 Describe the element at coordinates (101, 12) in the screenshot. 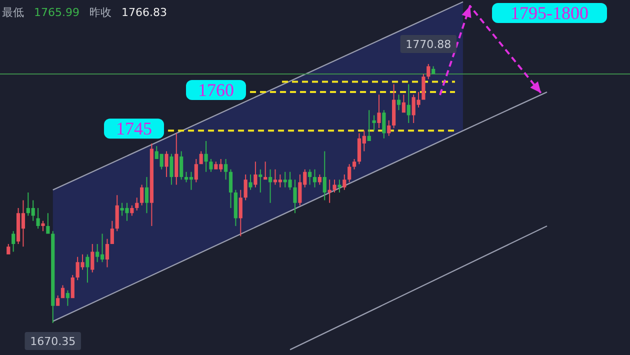

I see `text: 昨收` at that location.